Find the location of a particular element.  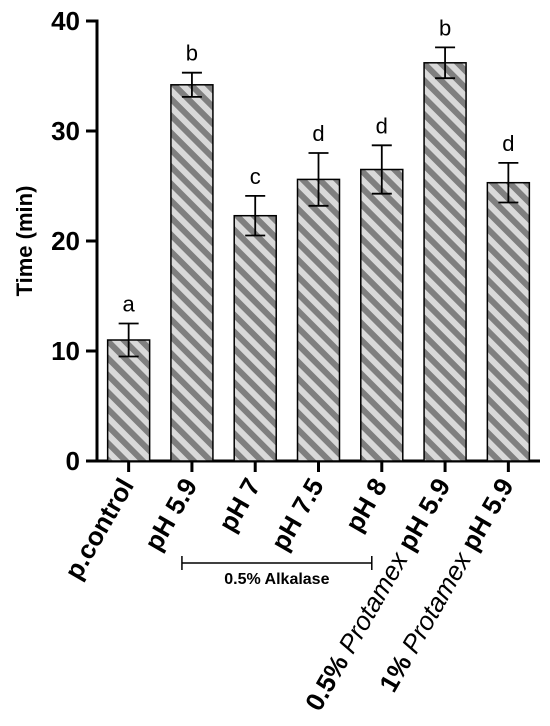

significance-letter: a is located at coordinates (129, 304).